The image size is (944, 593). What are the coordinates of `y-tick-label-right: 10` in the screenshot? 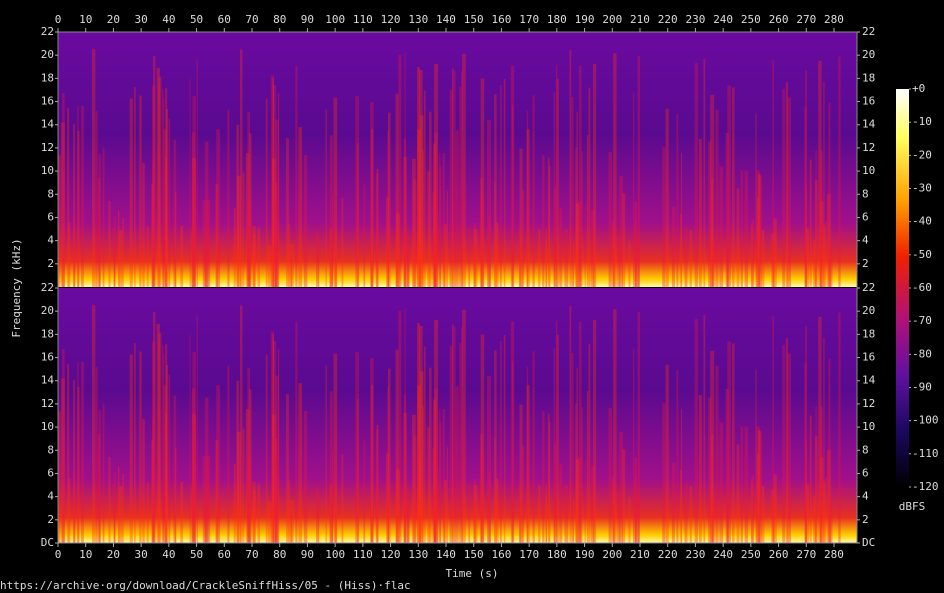 It's located at (868, 426).